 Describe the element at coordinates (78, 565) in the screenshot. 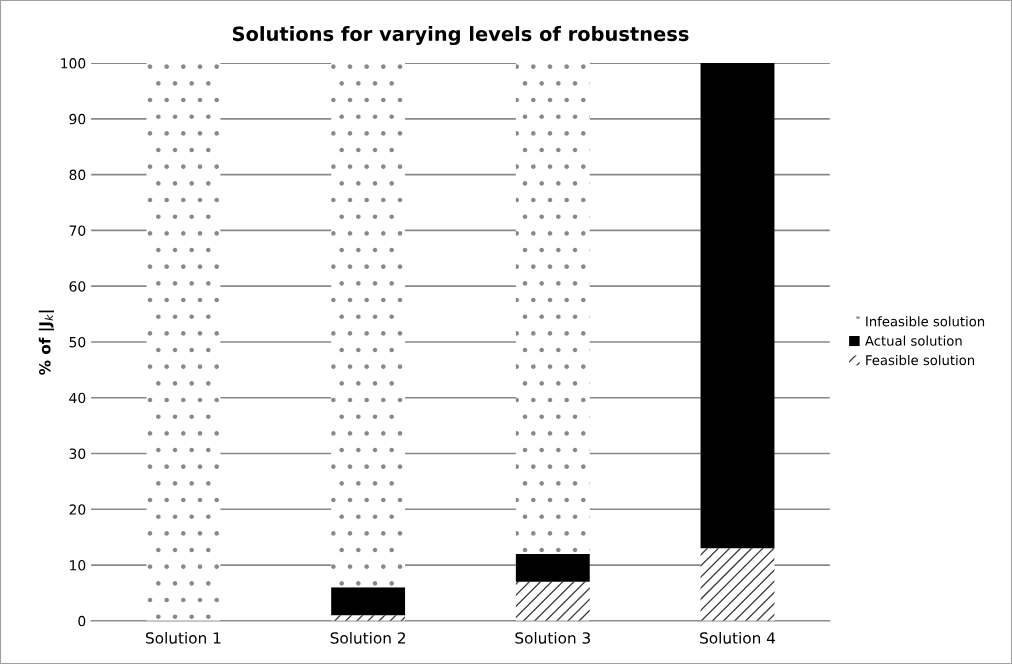

I see `y-tick-label: 10` at that location.